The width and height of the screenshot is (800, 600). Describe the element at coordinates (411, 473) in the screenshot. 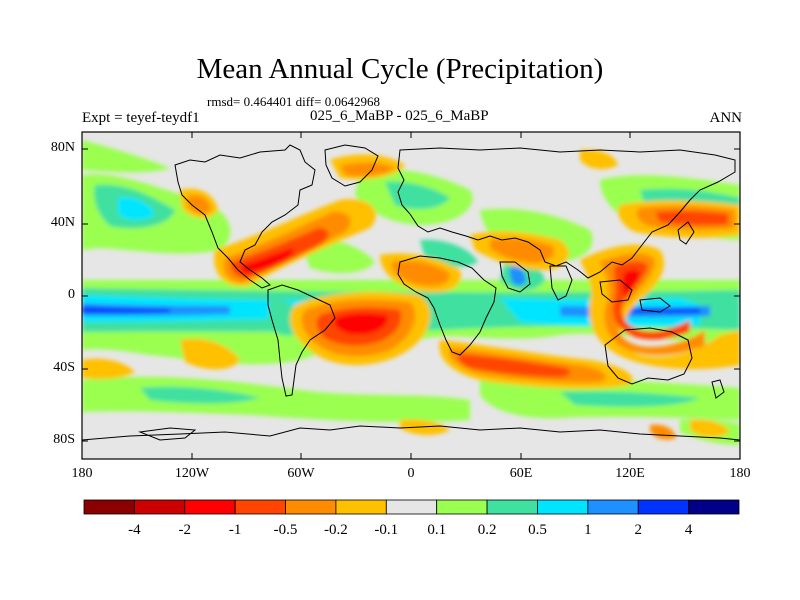

I see `lon-label: 0` at that location.